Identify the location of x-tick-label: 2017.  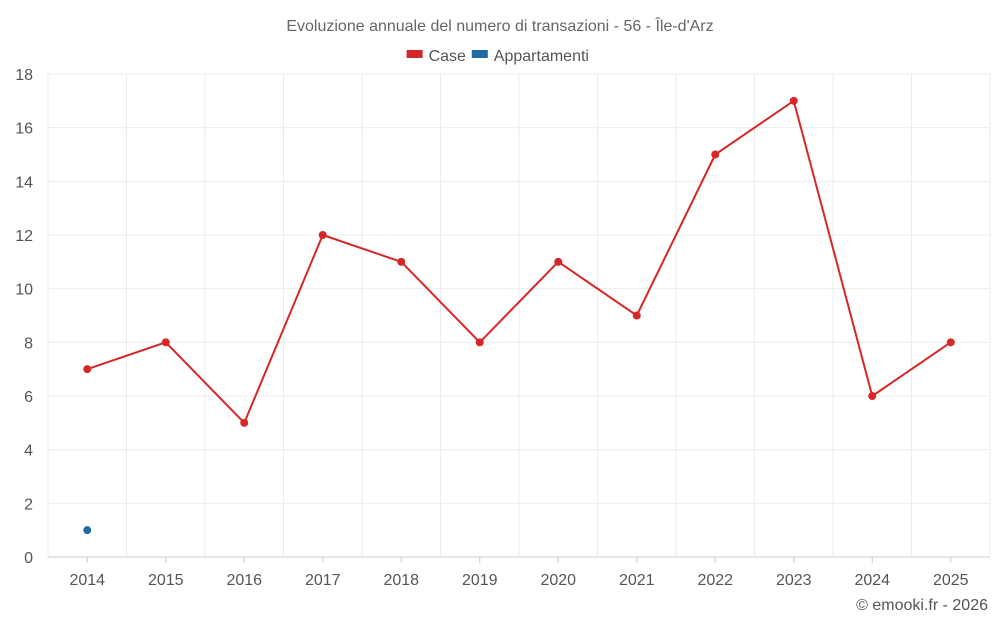
(323, 580).